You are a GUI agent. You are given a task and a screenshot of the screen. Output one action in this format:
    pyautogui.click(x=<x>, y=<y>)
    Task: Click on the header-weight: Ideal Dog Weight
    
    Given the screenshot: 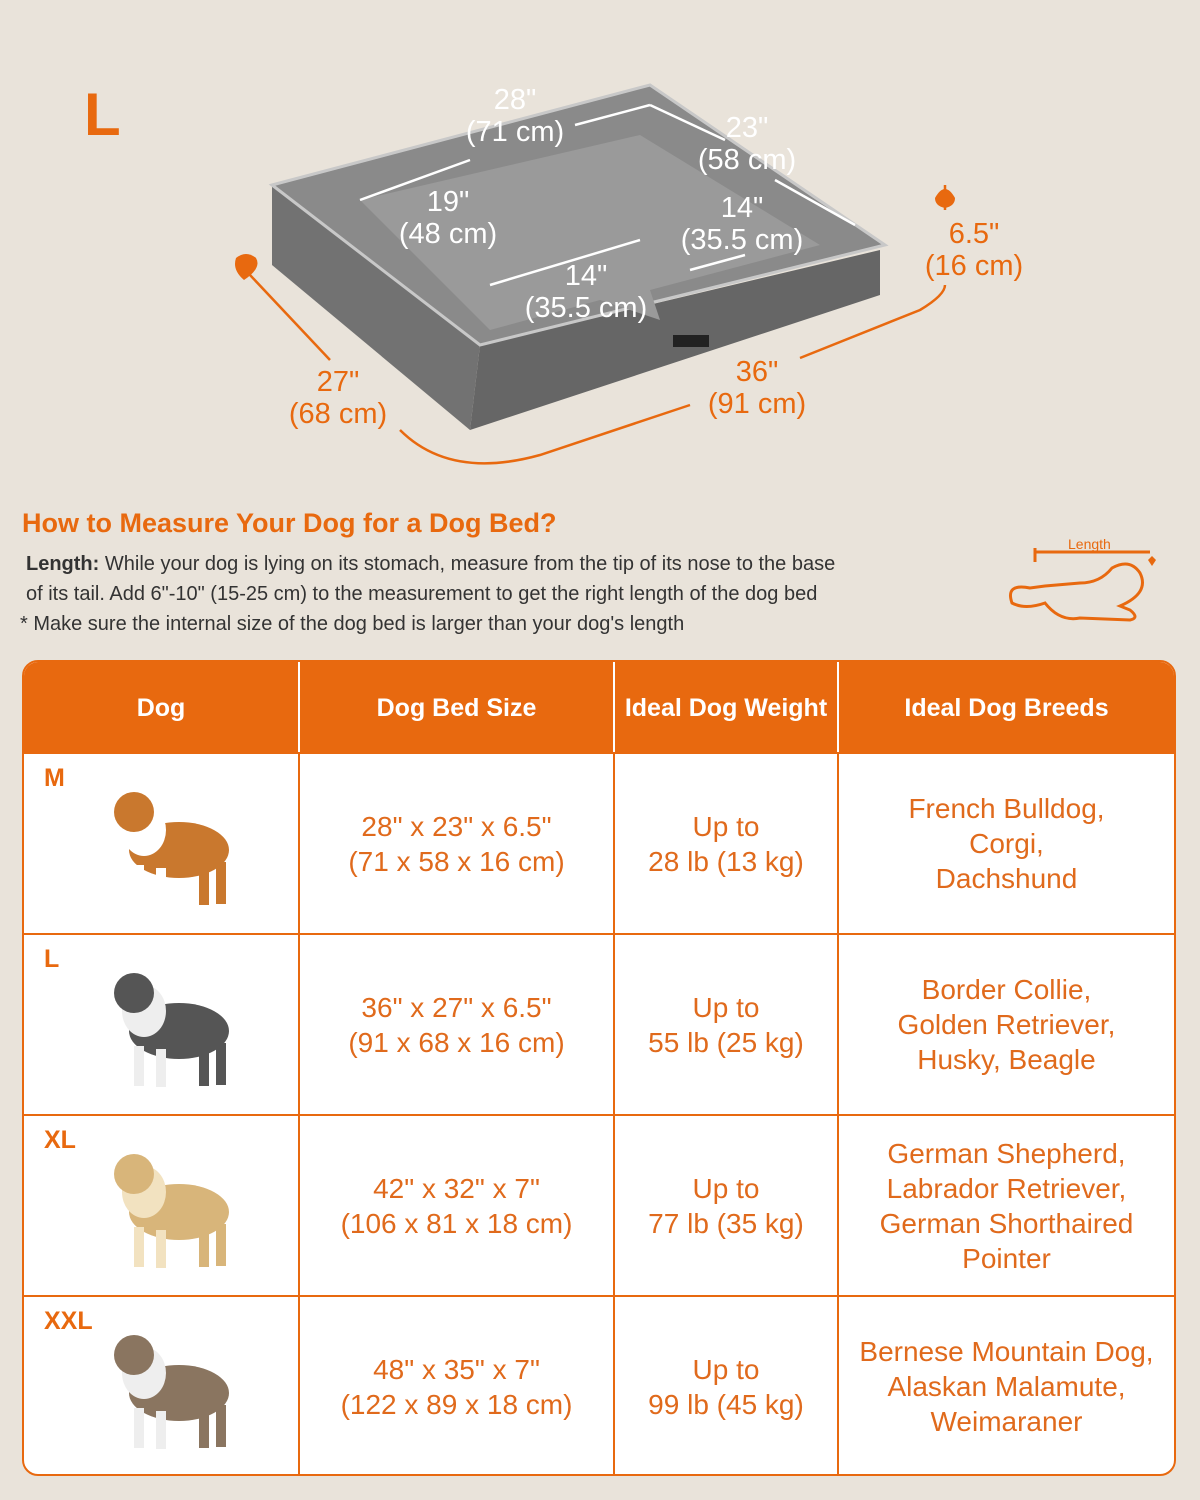 What is the action you would take?
    pyautogui.click(x=727, y=708)
    